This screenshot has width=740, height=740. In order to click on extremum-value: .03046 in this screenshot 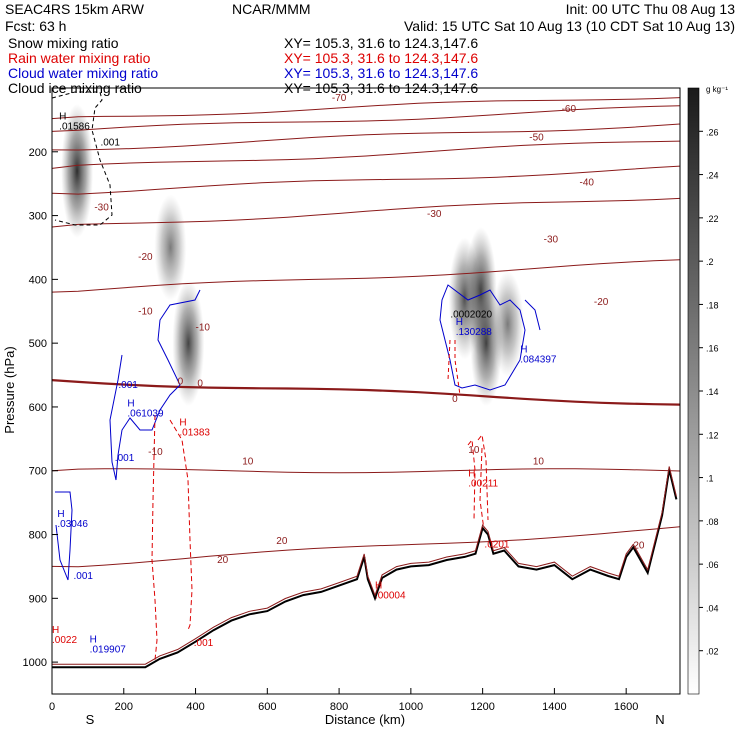, I will do `click(72, 524)`.